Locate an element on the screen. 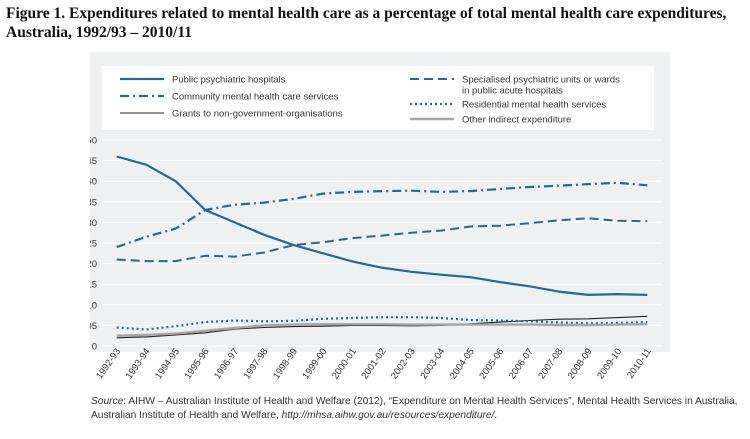  y-tick-label: 0.10 is located at coordinates (93, 305).